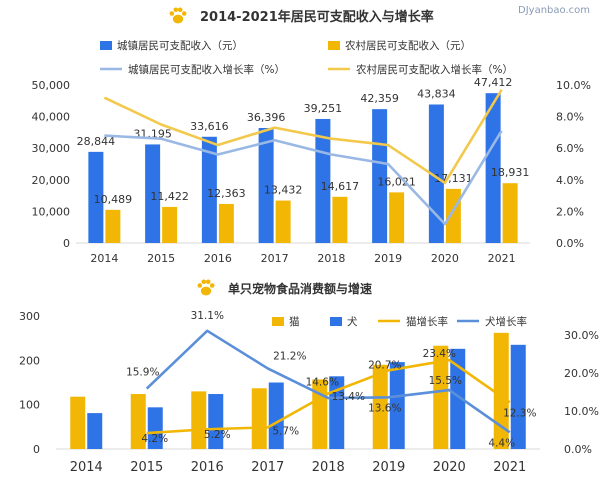 The height and width of the screenshot is (481, 600). Describe the element at coordinates (104, 258) in the screenshot. I see `chart1-x-tick: 2014` at that location.